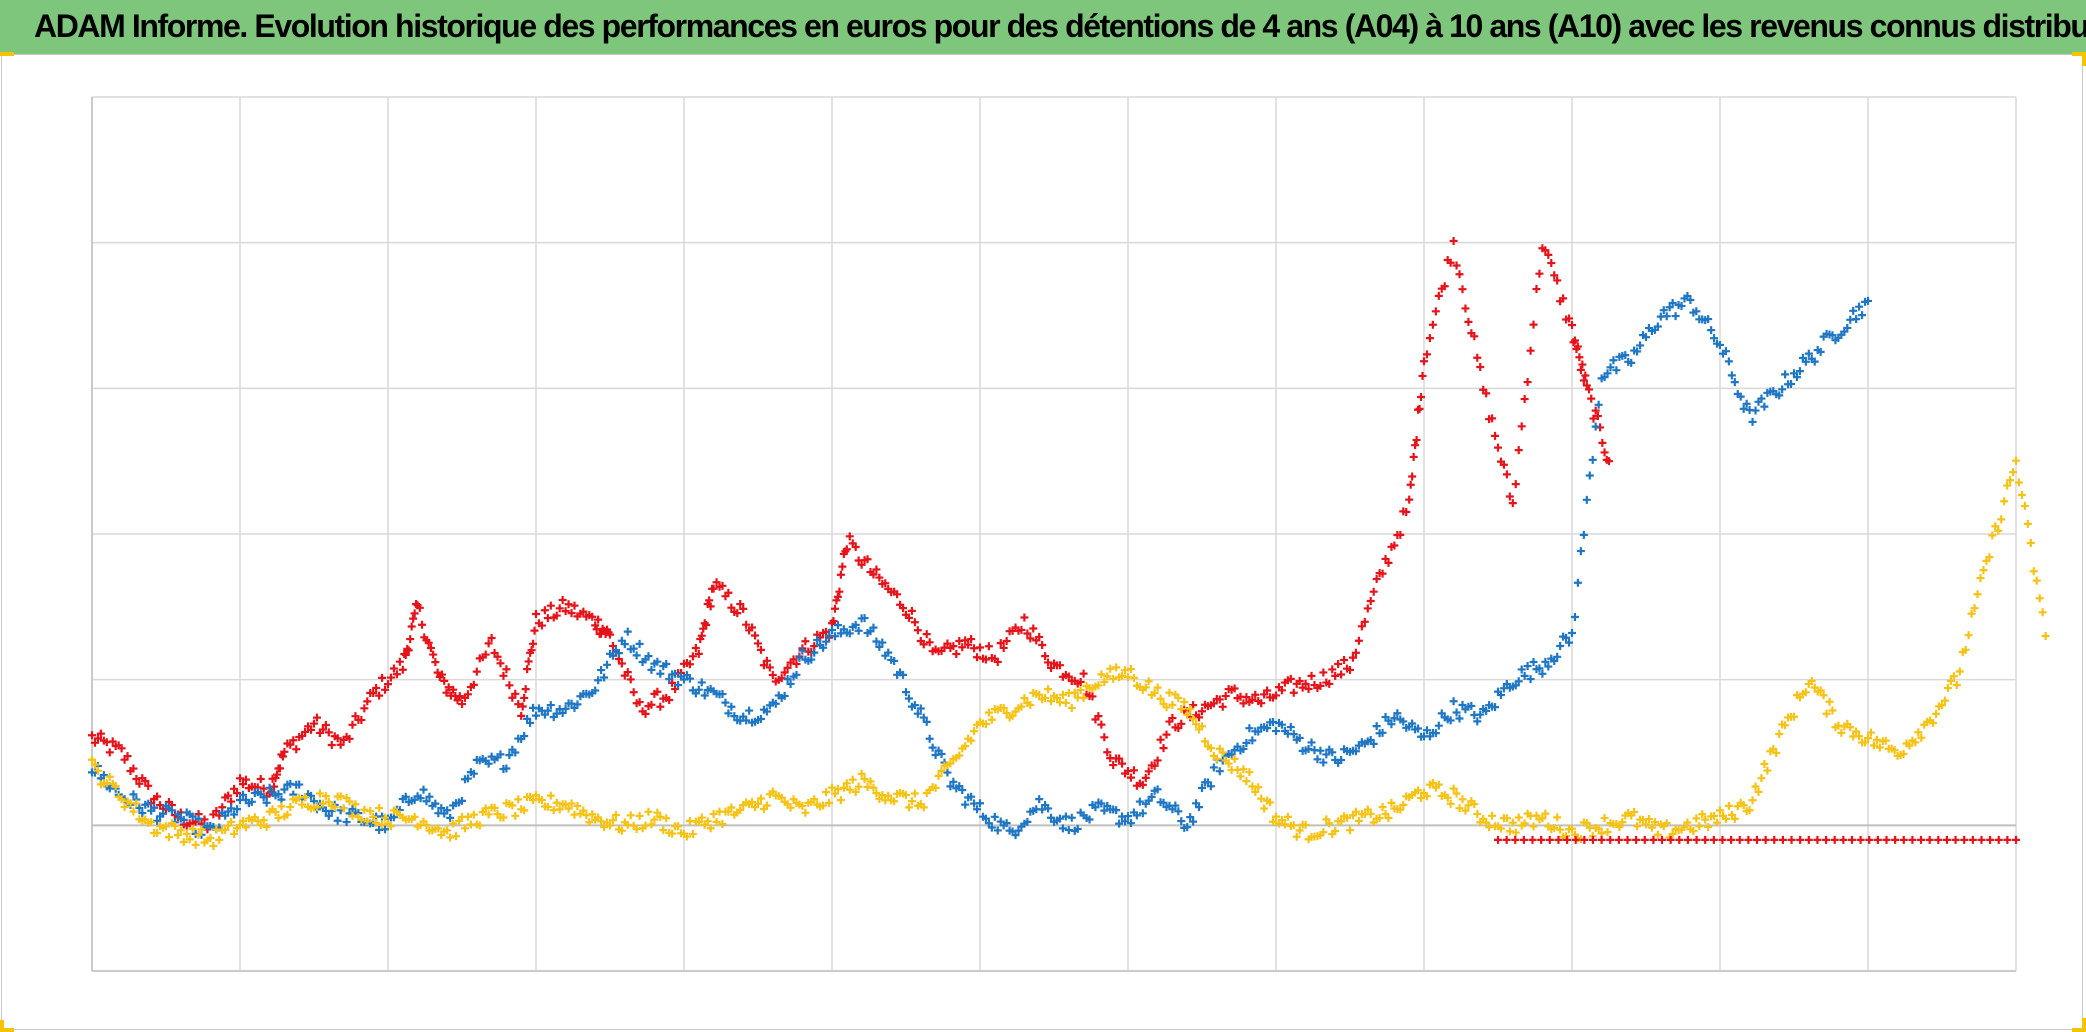  Describe the element at coordinates (2079, 1030) in the screenshot. I see `corner-mark-bottom-right` at that location.